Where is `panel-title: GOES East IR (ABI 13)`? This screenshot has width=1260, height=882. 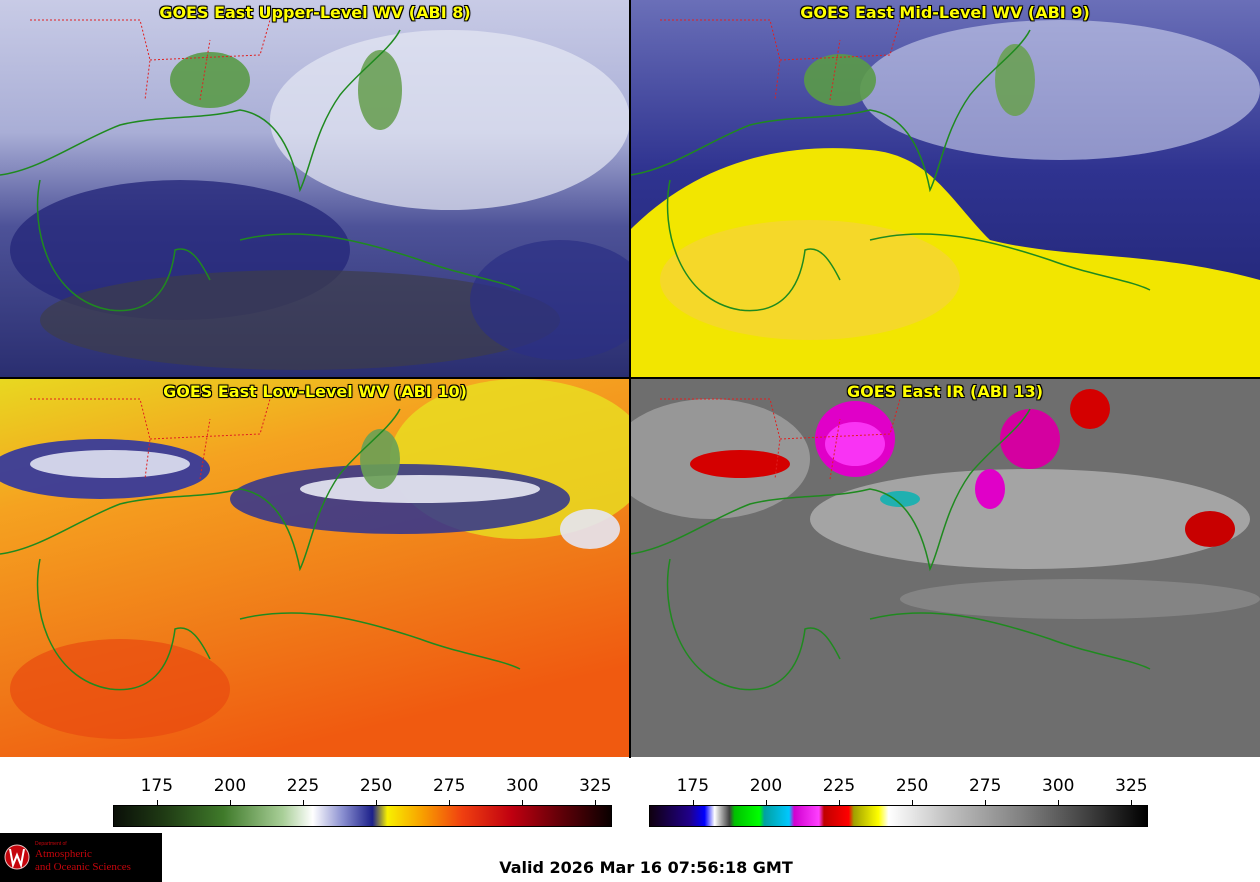 panel-title: GOES East IR (ABI 13) is located at coordinates (945, 391).